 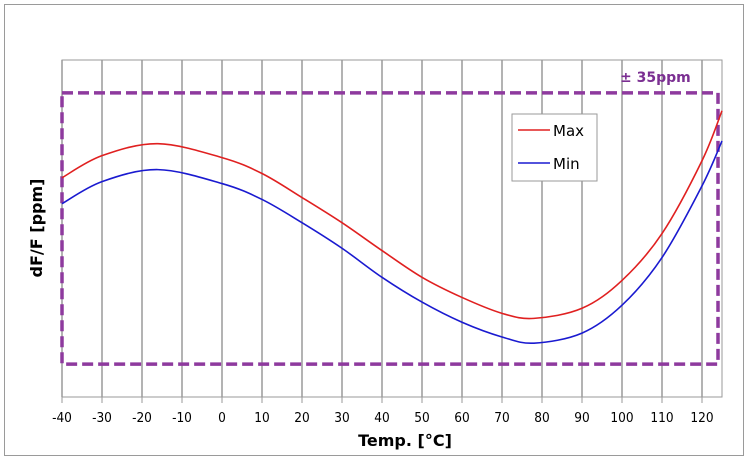 I want to click on x-tick-label: 120, so click(x=701, y=418).